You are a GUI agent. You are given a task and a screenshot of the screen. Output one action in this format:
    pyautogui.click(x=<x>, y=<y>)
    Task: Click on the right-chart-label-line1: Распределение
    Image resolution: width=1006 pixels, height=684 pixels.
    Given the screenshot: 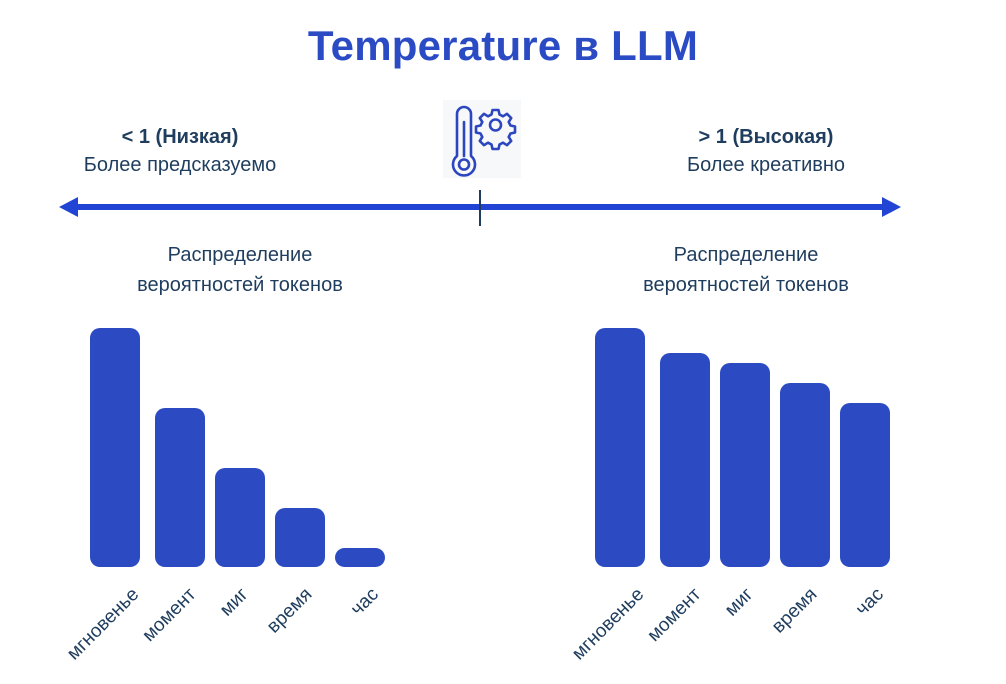 What is the action you would take?
    pyautogui.click(x=746, y=255)
    